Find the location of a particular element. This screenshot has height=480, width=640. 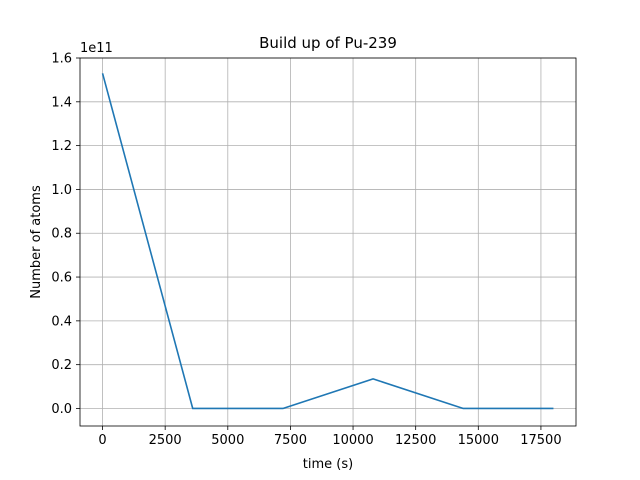

y-tick-label: 0.0 is located at coordinates (61, 409).